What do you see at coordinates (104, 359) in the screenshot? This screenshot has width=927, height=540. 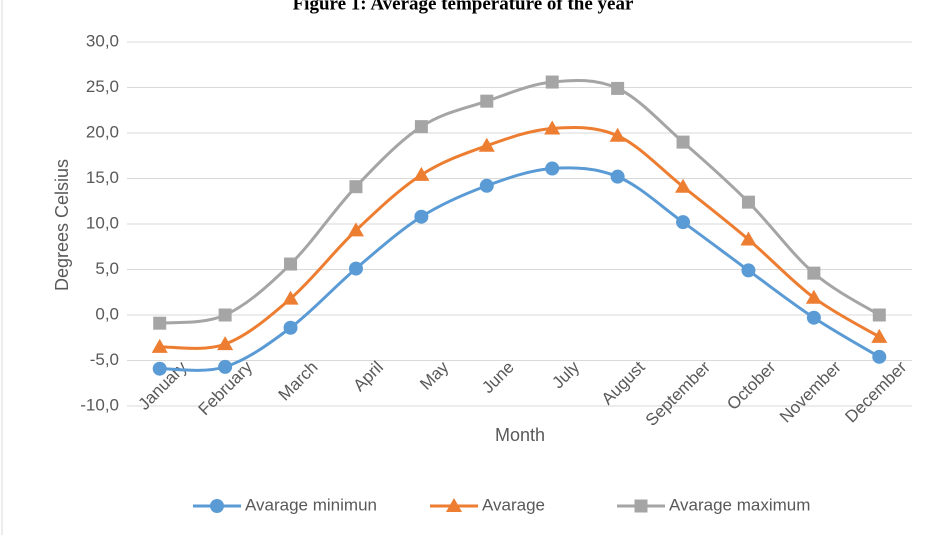 I see `y-tick-label: -5,0` at bounding box center [104, 359].